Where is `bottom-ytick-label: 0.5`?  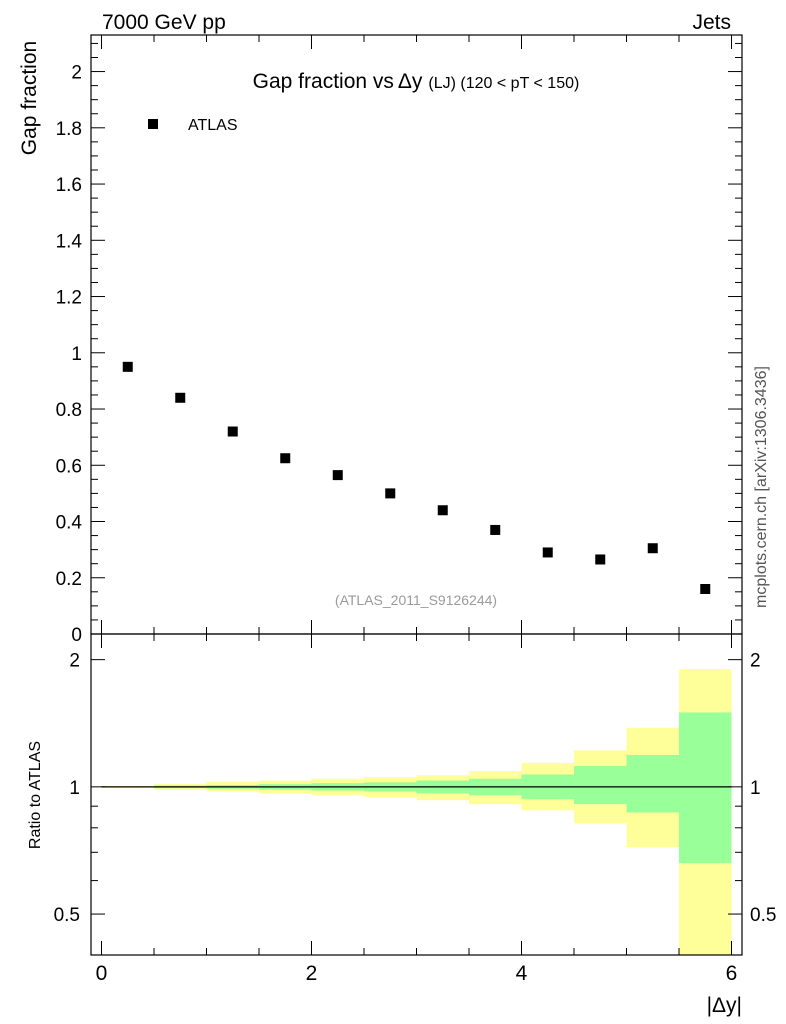 bottom-ytick-label: 0.5 is located at coordinates (67, 915).